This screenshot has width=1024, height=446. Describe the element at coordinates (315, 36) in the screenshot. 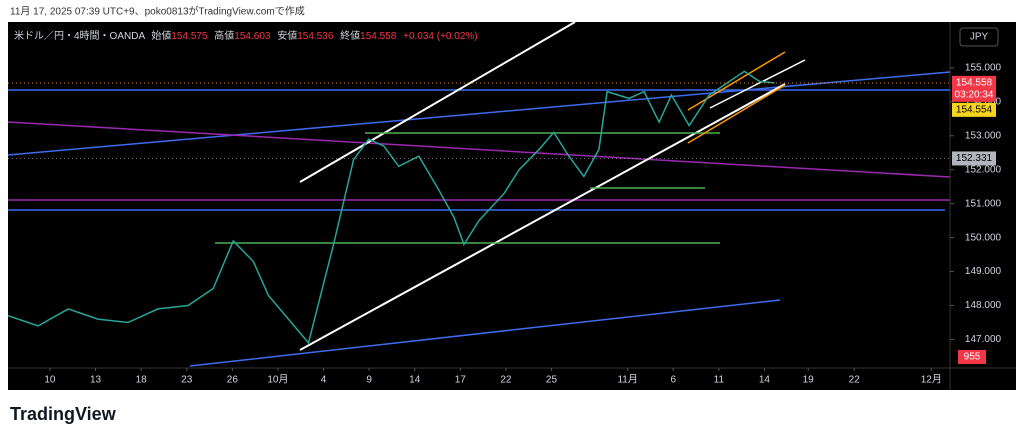

I see `legend-value: 154.536` at that location.